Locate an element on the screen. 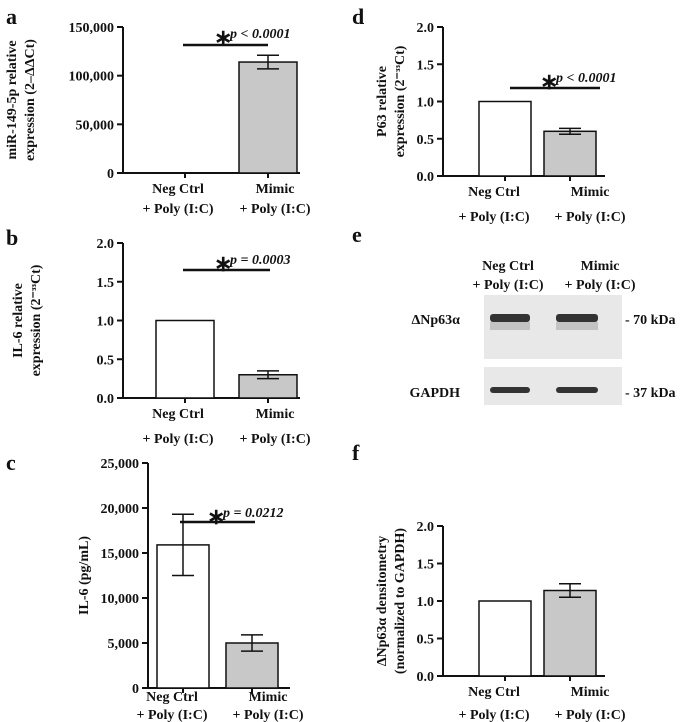  y-axis-label: expression (2–ΔΔCt) is located at coordinates (30, 100).